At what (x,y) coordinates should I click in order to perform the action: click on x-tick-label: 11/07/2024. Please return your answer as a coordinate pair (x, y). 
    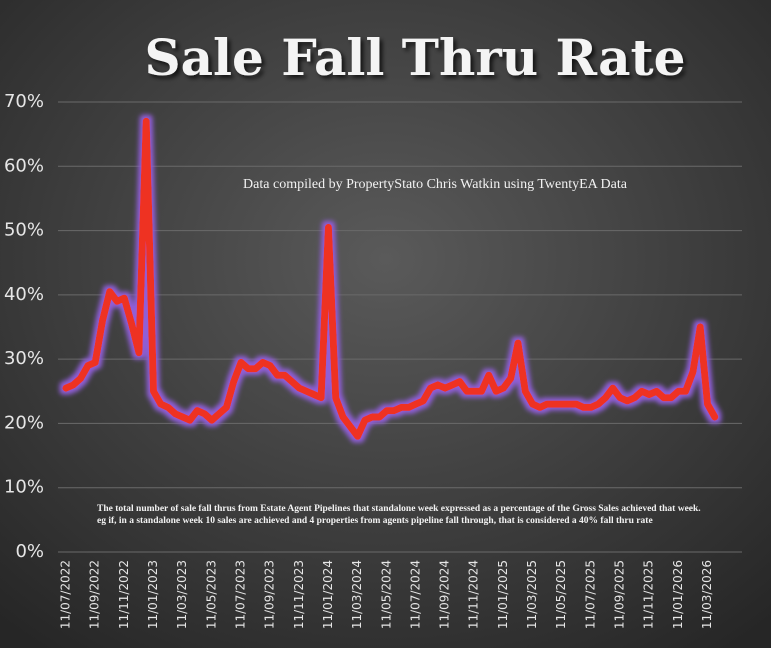
    Looking at the image, I should click on (415, 594).